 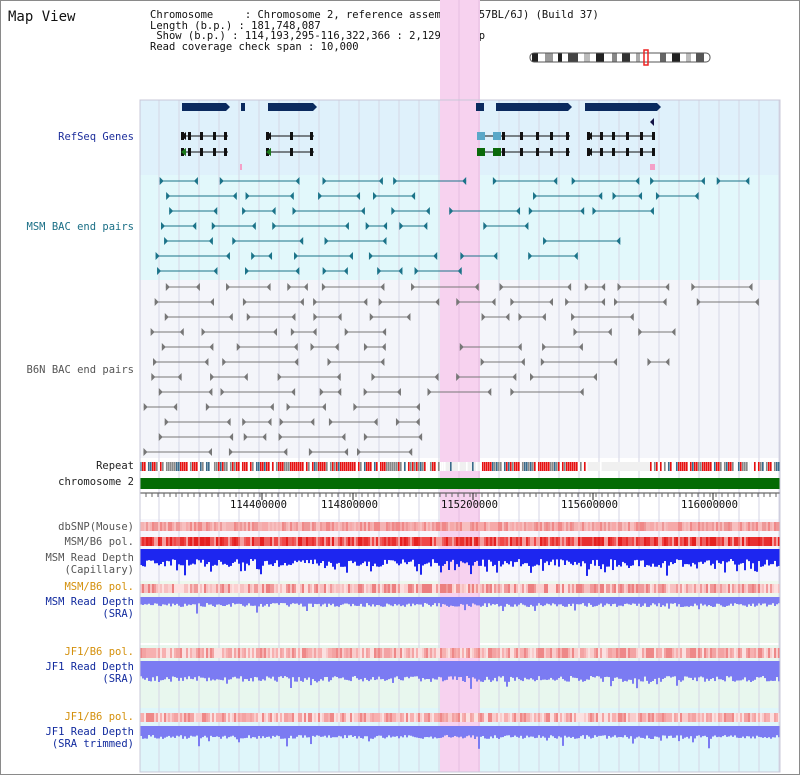 I want to click on label-b6n-bac: B6N BAC end pairs, so click(x=80, y=370).